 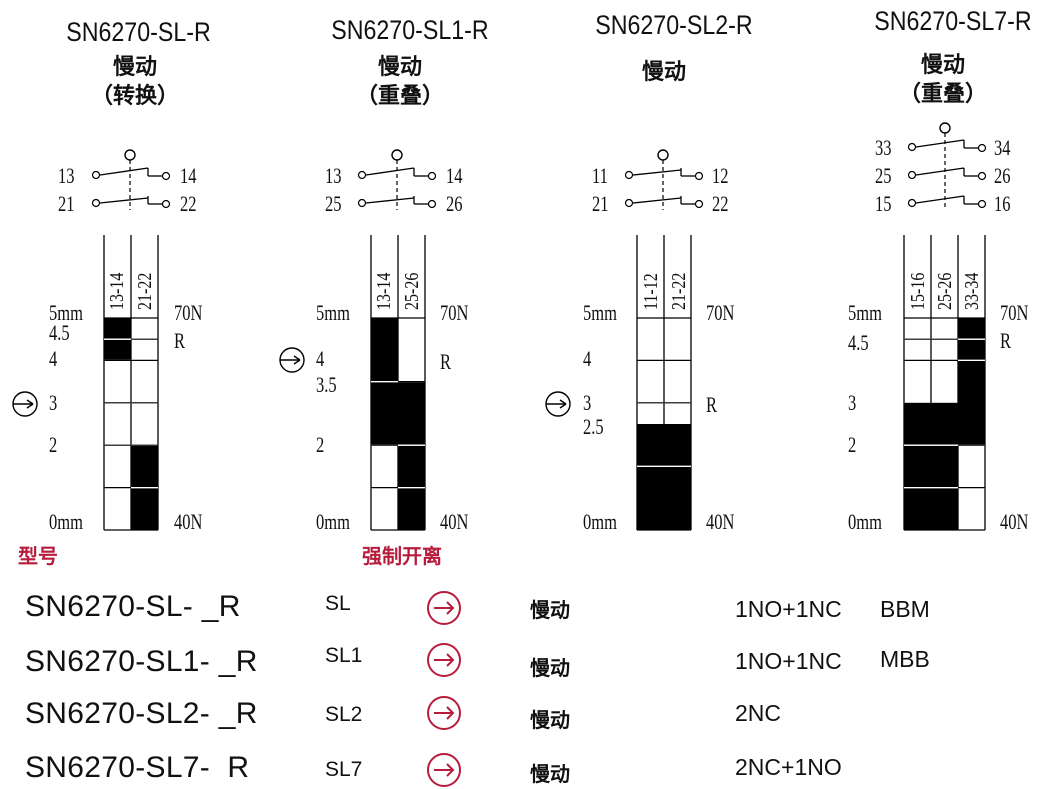 I want to click on diagram-3-contact-left: 11, so click(x=600, y=175).